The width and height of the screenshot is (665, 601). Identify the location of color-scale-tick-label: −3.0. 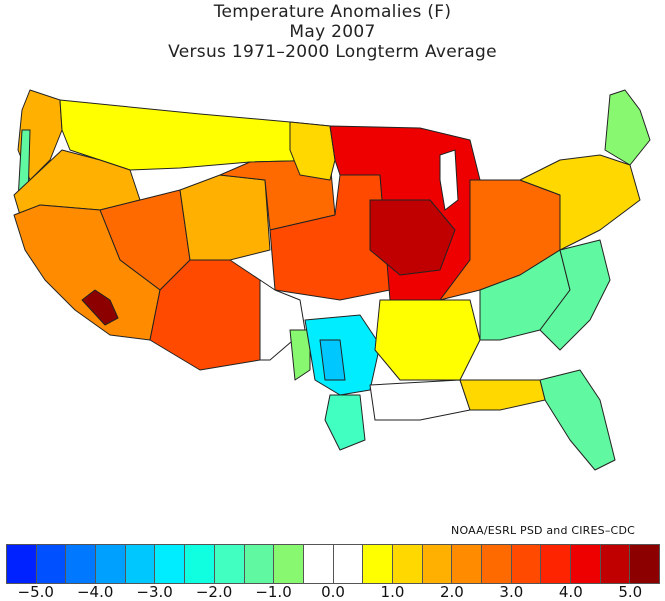
(154, 592).